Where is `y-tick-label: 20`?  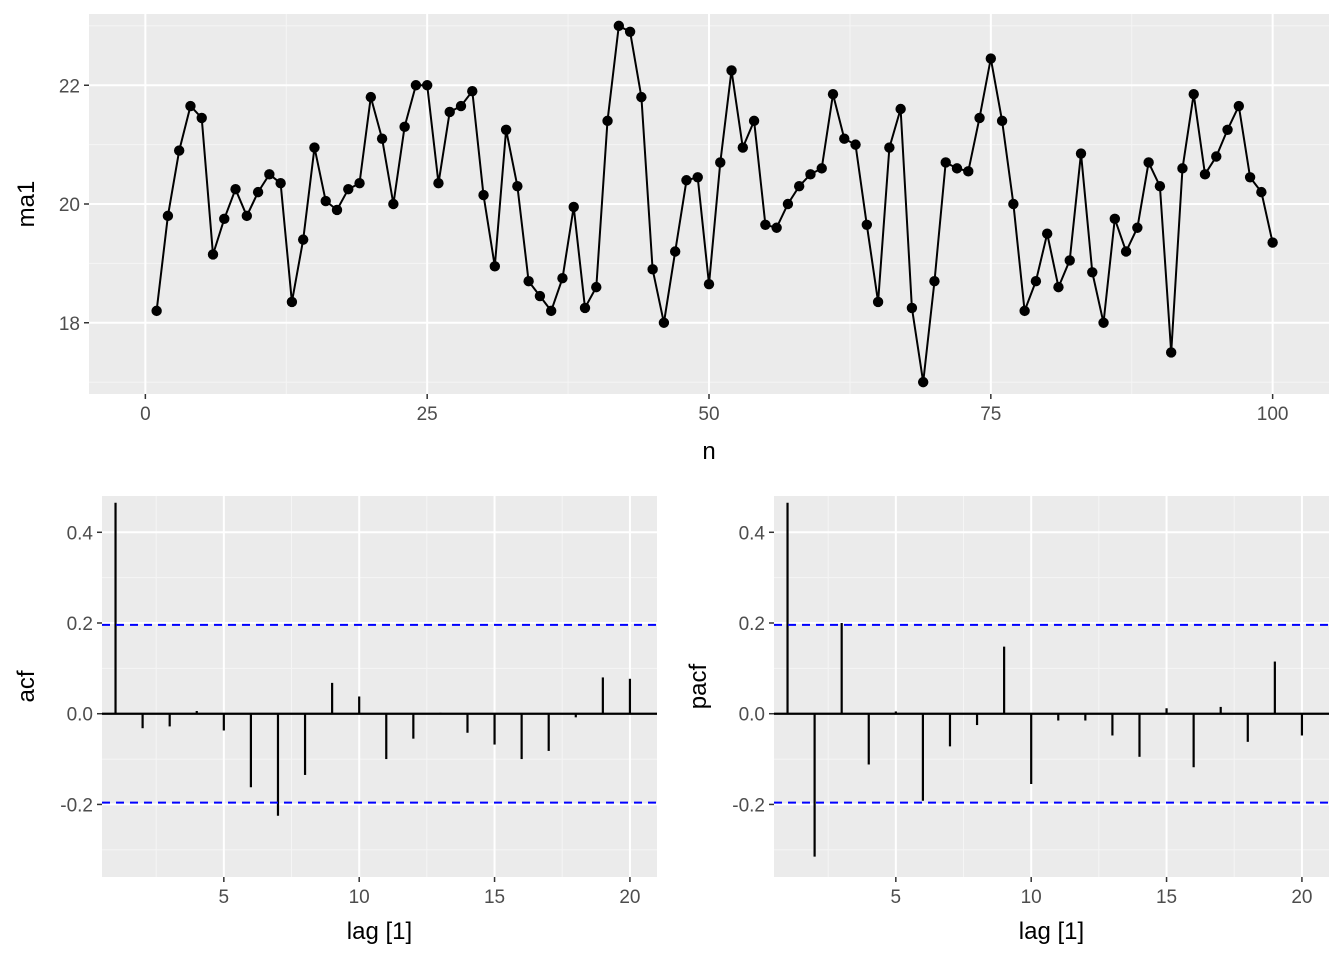
y-tick-label: 20 is located at coordinates (69, 205).